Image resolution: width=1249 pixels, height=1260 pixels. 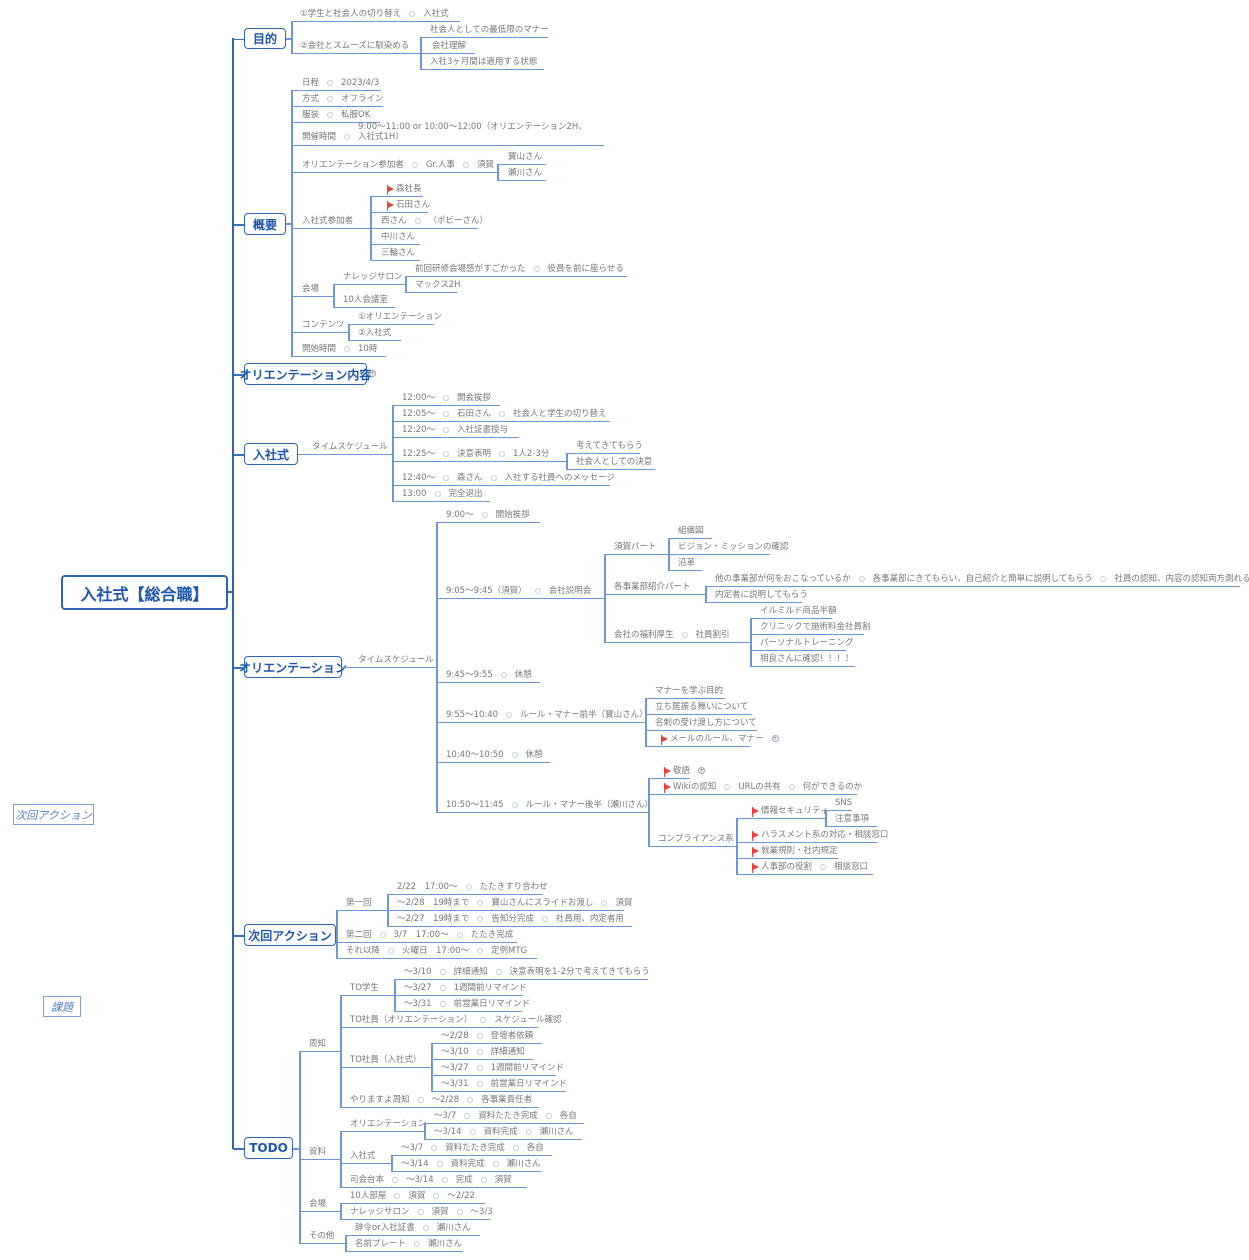 I want to click on node: 〜2/28 19時まで 寶山さんにスライドお渡し 須賀, so click(x=509, y=903).